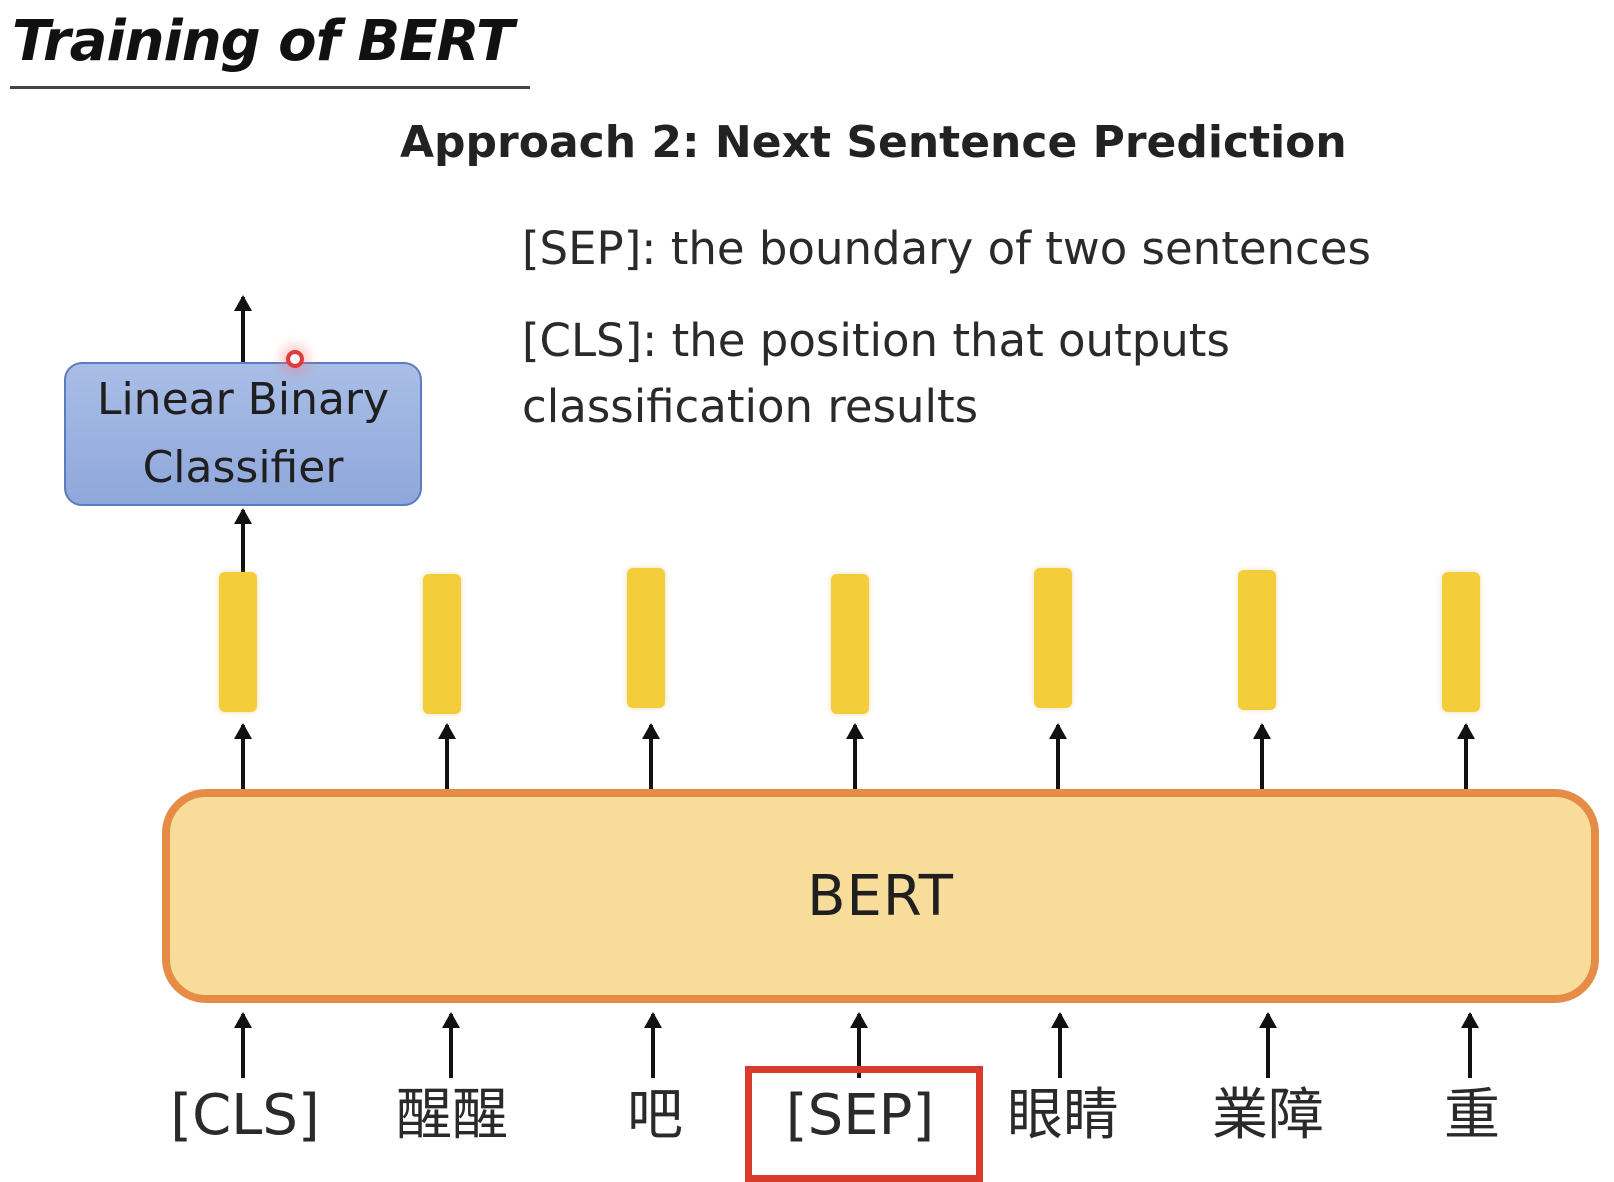 Image resolution: width=1614 pixels, height=1182 pixels. Describe the element at coordinates (850, 644) in the screenshot. I see `output-embedding-sep` at that location.